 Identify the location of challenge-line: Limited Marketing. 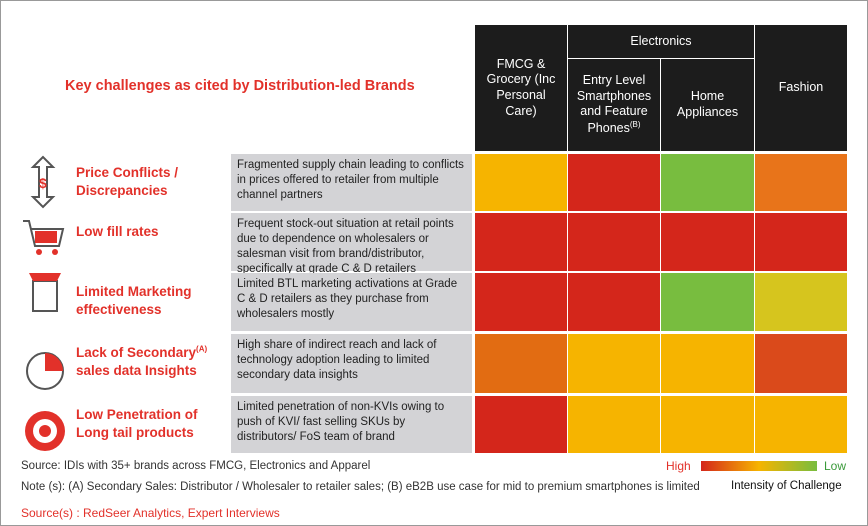
(134, 291).